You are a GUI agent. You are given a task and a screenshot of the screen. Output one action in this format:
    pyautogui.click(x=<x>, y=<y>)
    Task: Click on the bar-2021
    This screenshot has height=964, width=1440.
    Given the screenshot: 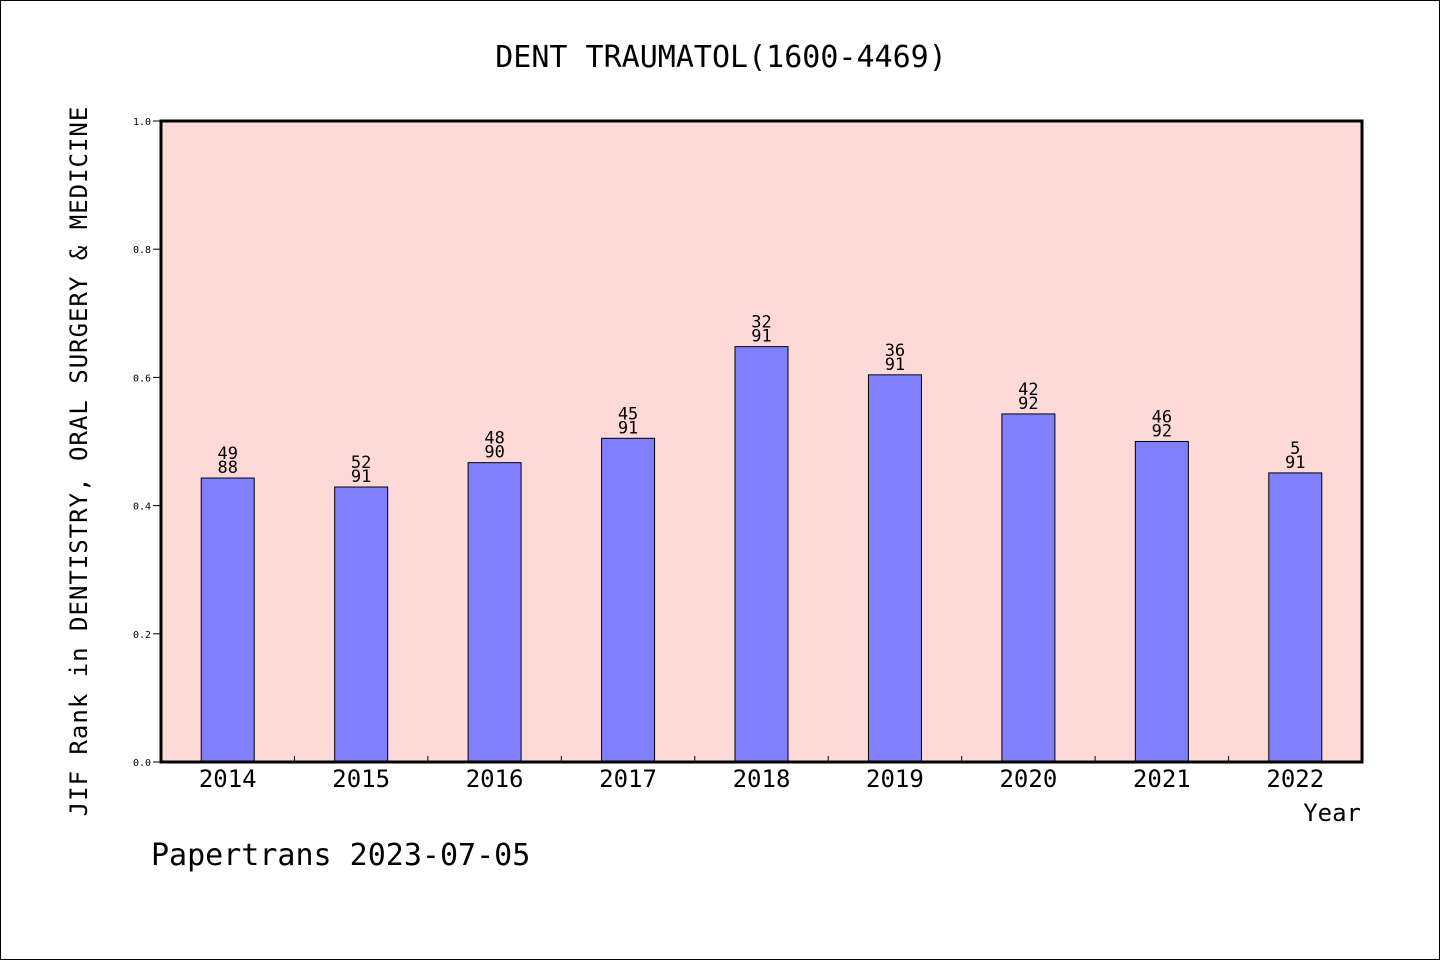 What is the action you would take?
    pyautogui.click(x=1161, y=602)
    